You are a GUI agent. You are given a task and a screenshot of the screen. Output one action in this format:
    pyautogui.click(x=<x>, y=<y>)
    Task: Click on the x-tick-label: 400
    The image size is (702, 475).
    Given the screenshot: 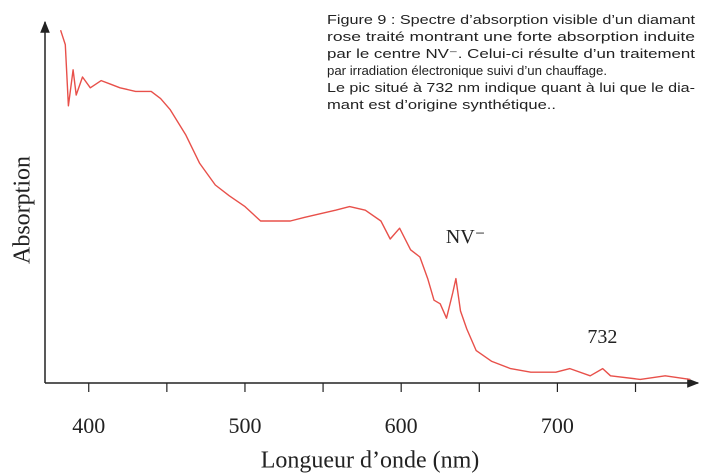 What is the action you would take?
    pyautogui.click(x=88, y=425)
    